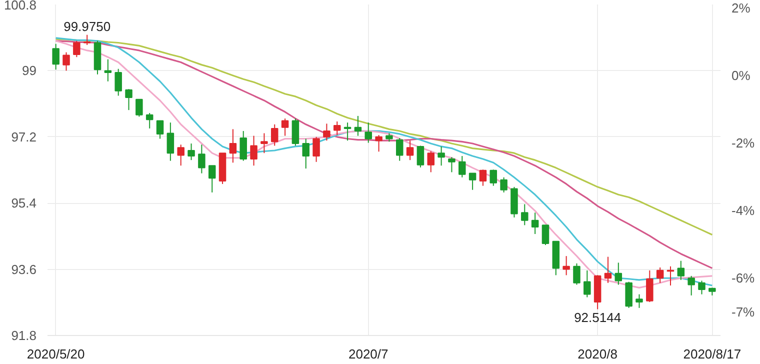 The width and height of the screenshot is (760, 364). Describe the element at coordinates (24, 269) in the screenshot. I see `y-tick-label: 93.6` at that location.